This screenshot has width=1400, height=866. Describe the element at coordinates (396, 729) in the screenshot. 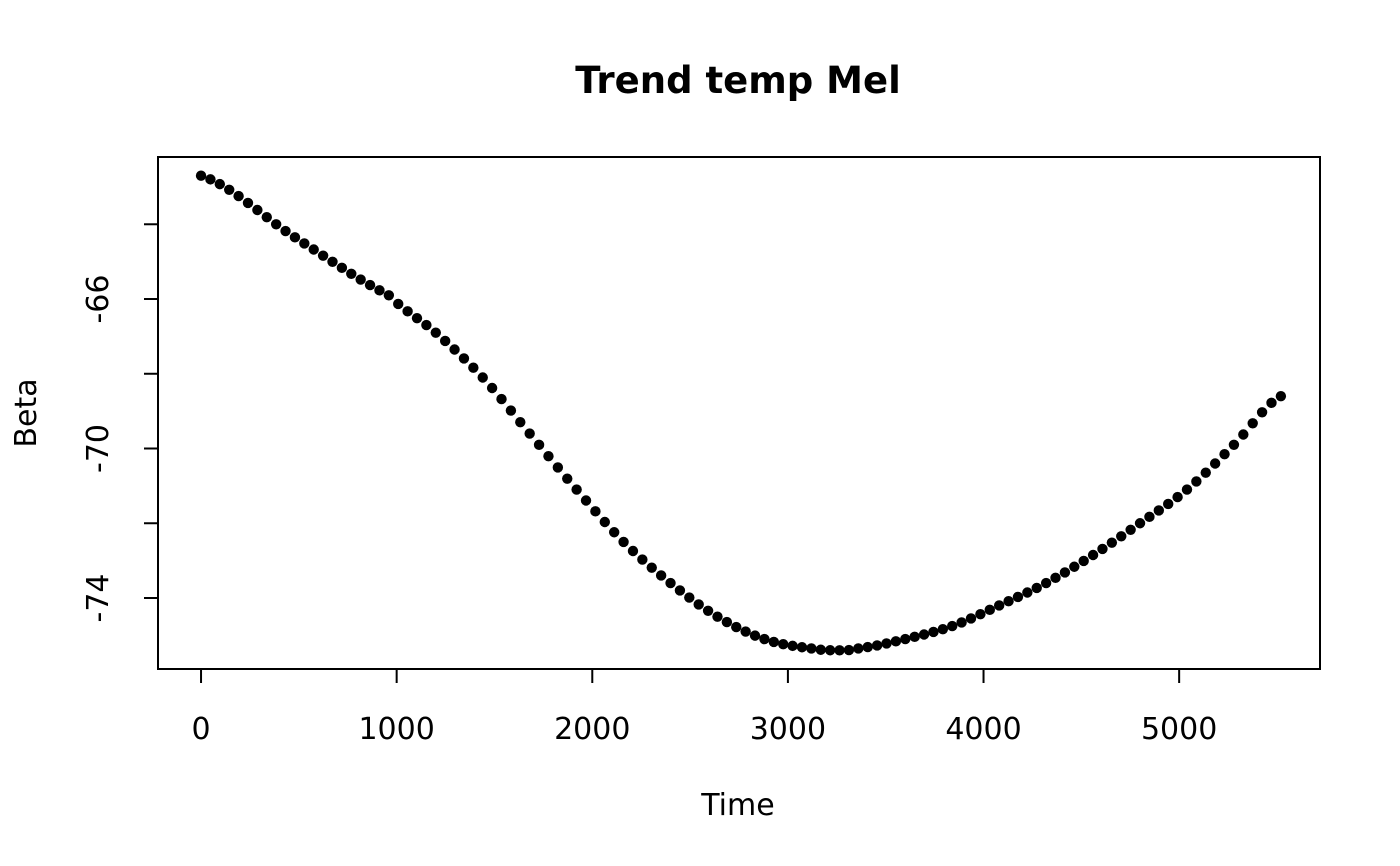

I see `x-tick-label: 1000` at that location.